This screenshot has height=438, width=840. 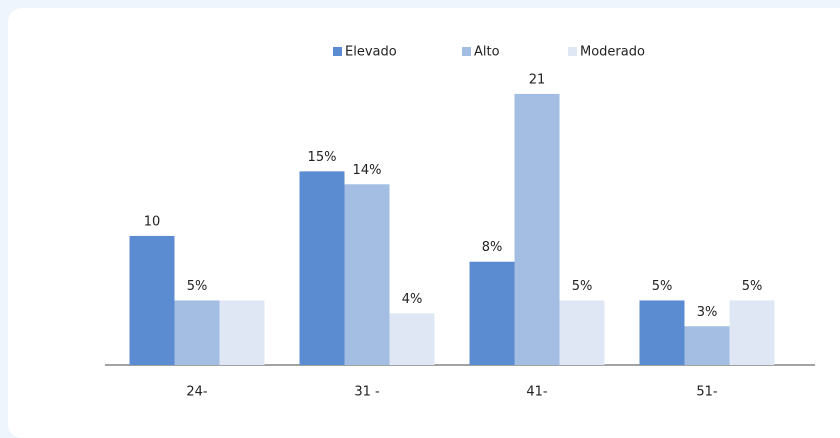 I want to click on data-label: 10, so click(x=152, y=221).